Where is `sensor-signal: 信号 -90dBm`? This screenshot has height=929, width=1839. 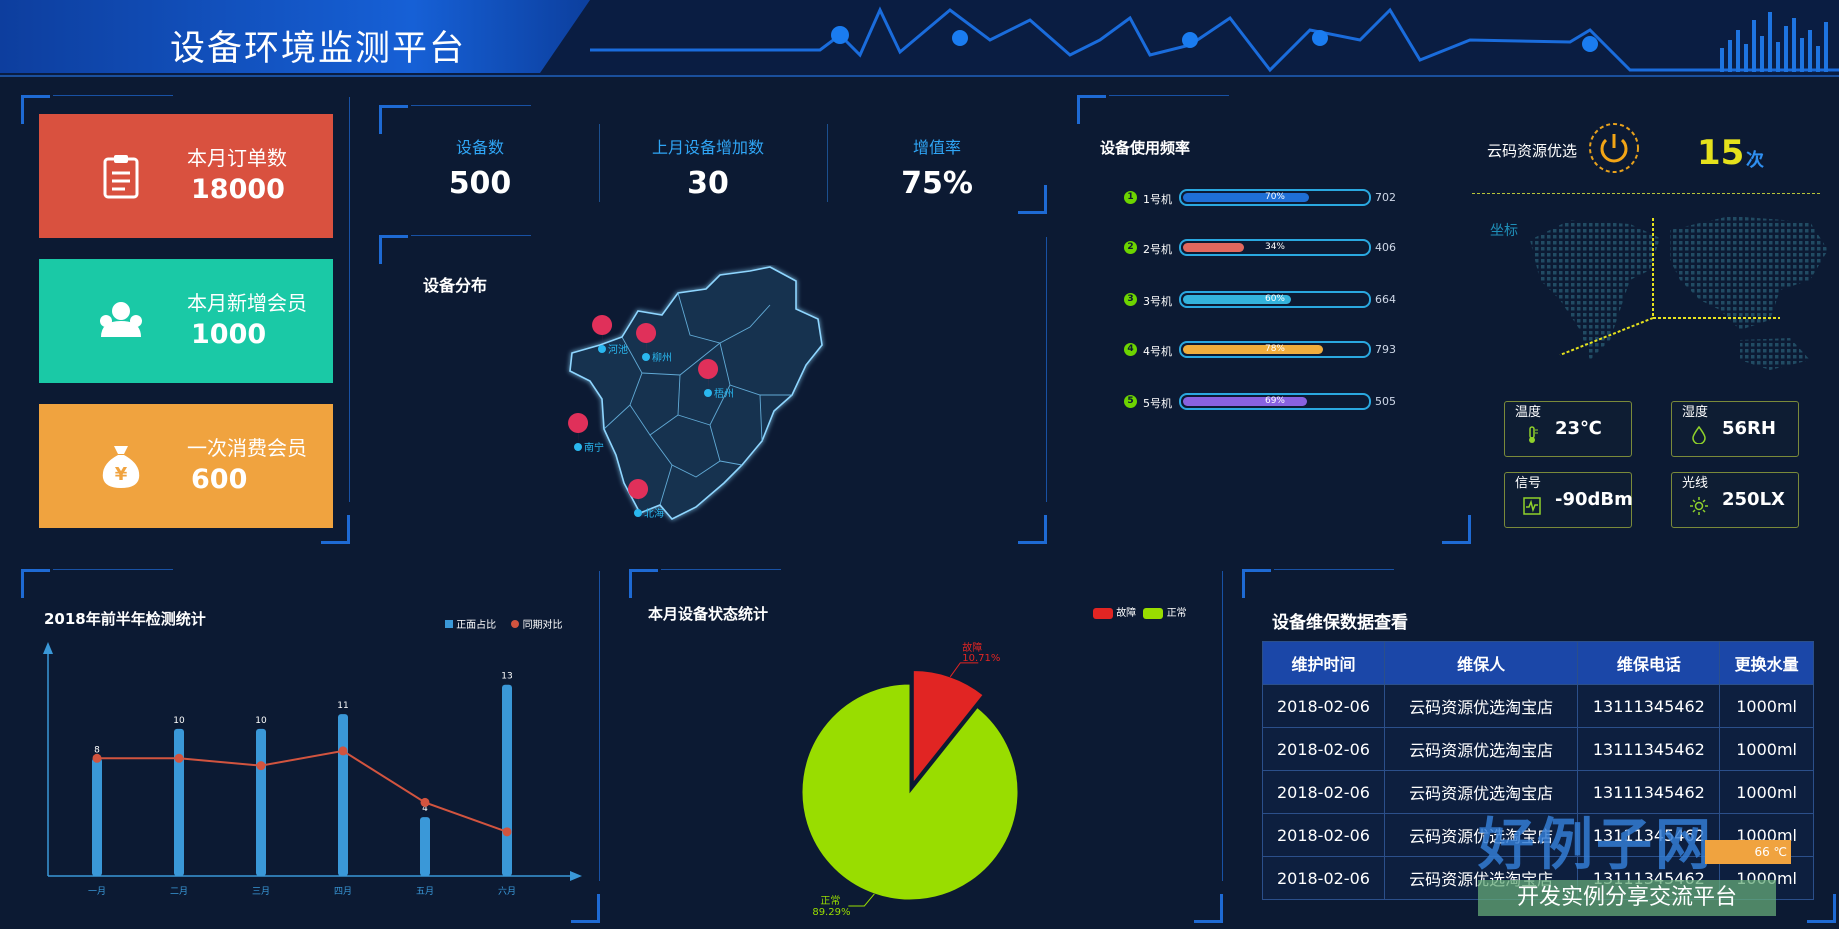
sensor-signal: 信号 -90dBm is located at coordinates (1568, 500).